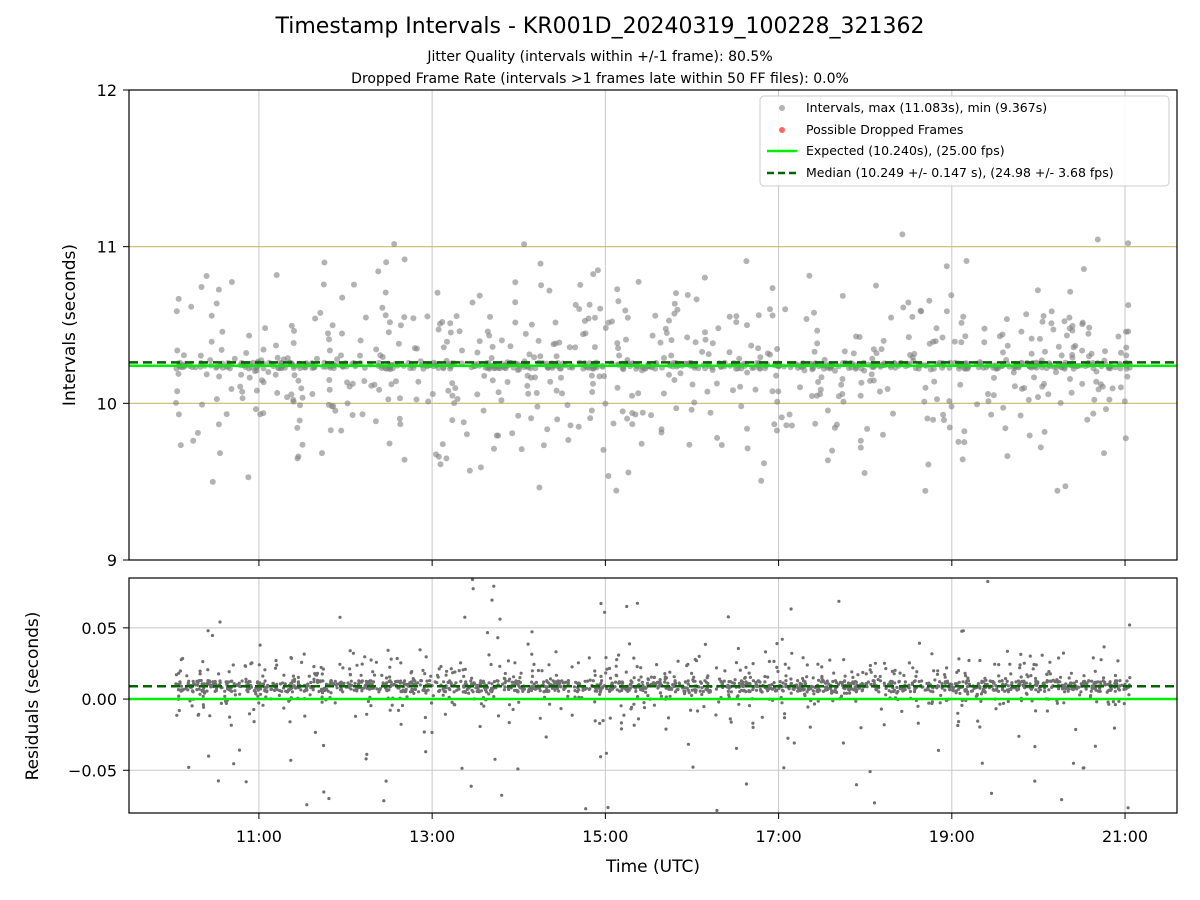 Image resolution: width=1200 pixels, height=900 pixels. What do you see at coordinates (782, 130) in the screenshot?
I see `legend-dropped-marker` at bounding box center [782, 130].